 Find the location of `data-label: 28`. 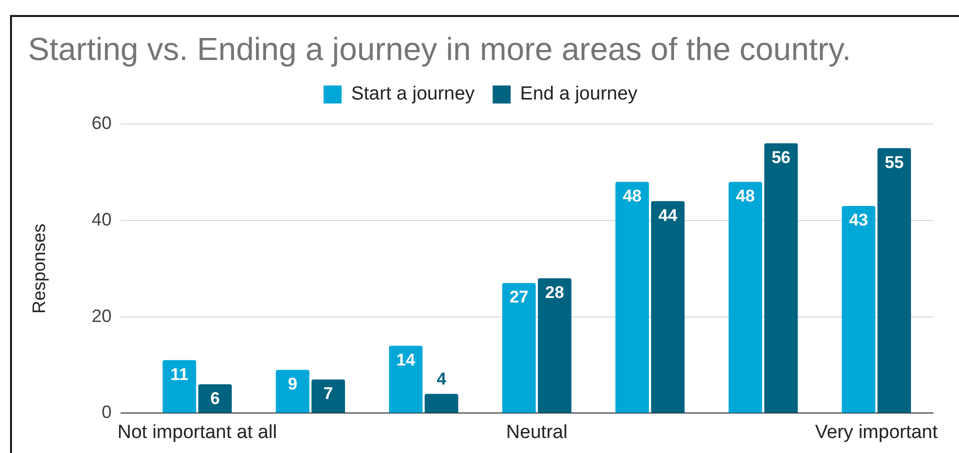

data-label: 28 is located at coordinates (554, 292).